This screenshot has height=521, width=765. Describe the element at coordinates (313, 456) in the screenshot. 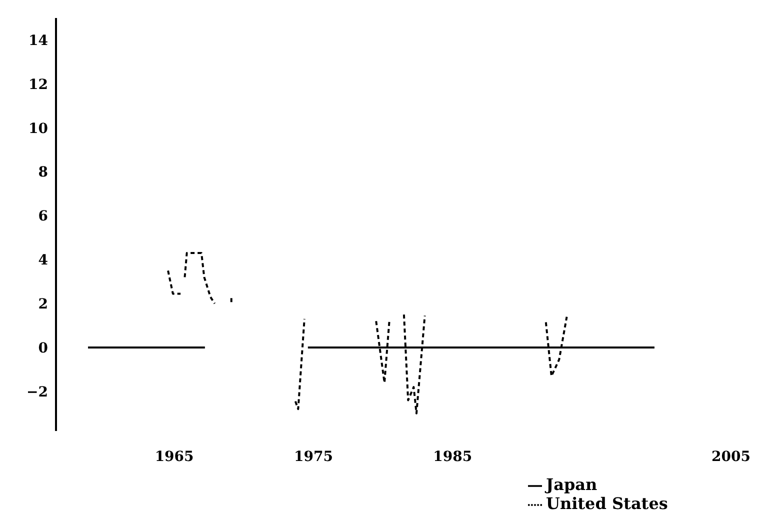

I see `x-tick-label: 1975` at that location.